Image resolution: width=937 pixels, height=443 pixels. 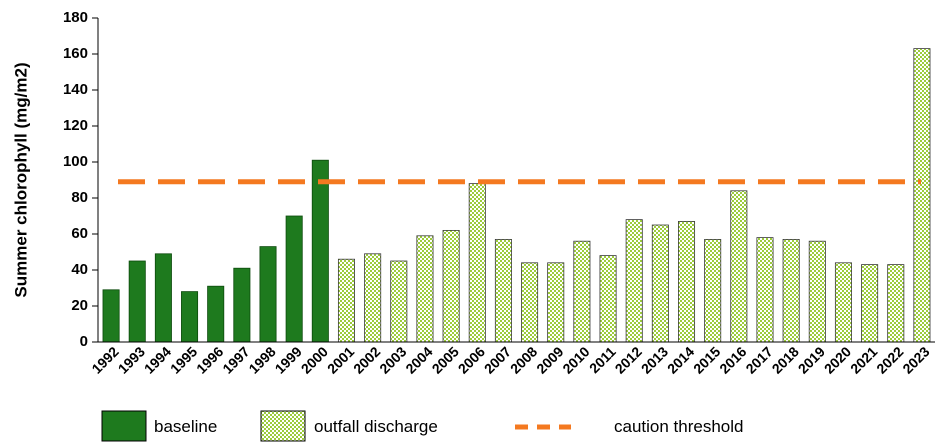 What do you see at coordinates (791, 290) in the screenshot?
I see `bar-outfall-discharge-2018` at bounding box center [791, 290].